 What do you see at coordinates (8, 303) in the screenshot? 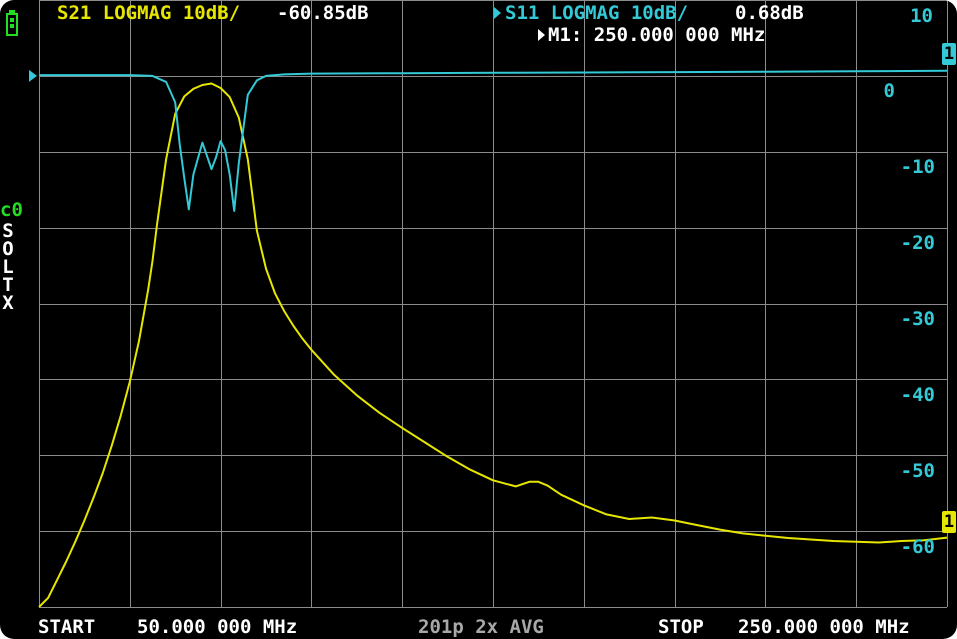
I see `cal-letter-x: X` at bounding box center [8, 303].